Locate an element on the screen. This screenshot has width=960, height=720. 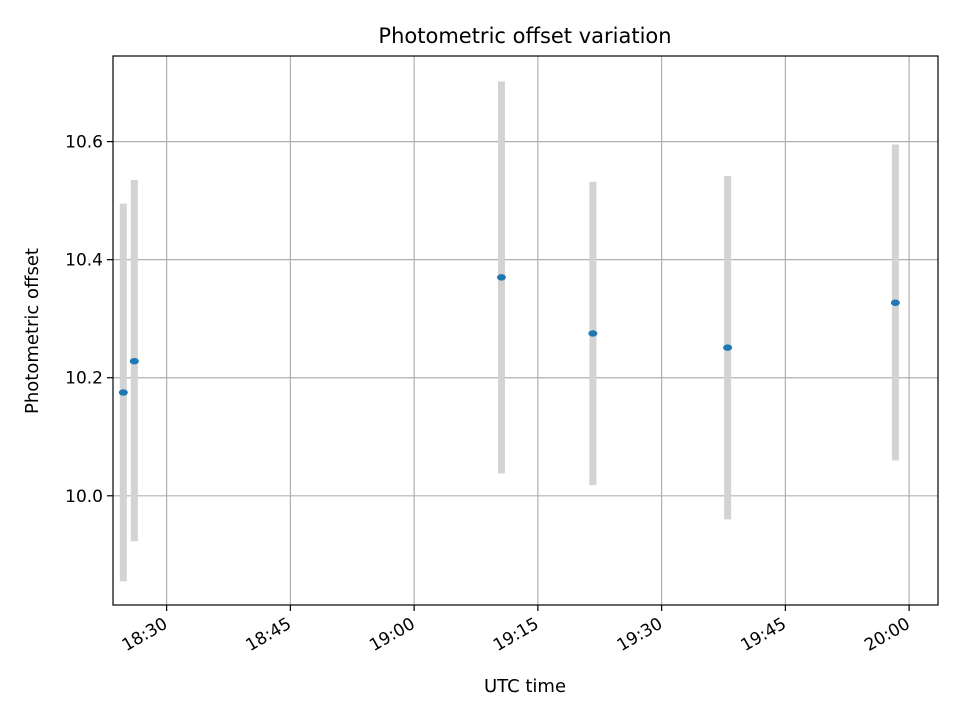
y-tick-label: 10.2 is located at coordinates (84, 379).